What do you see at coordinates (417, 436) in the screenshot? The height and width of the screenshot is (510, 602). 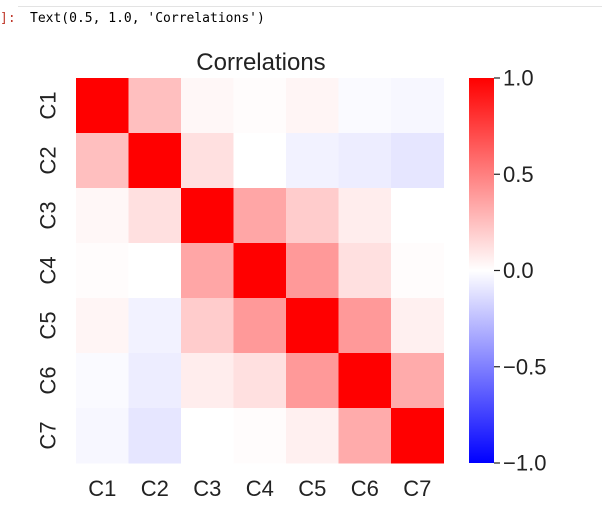 I see `heatmap-cell-c7-c7` at bounding box center [417, 436].